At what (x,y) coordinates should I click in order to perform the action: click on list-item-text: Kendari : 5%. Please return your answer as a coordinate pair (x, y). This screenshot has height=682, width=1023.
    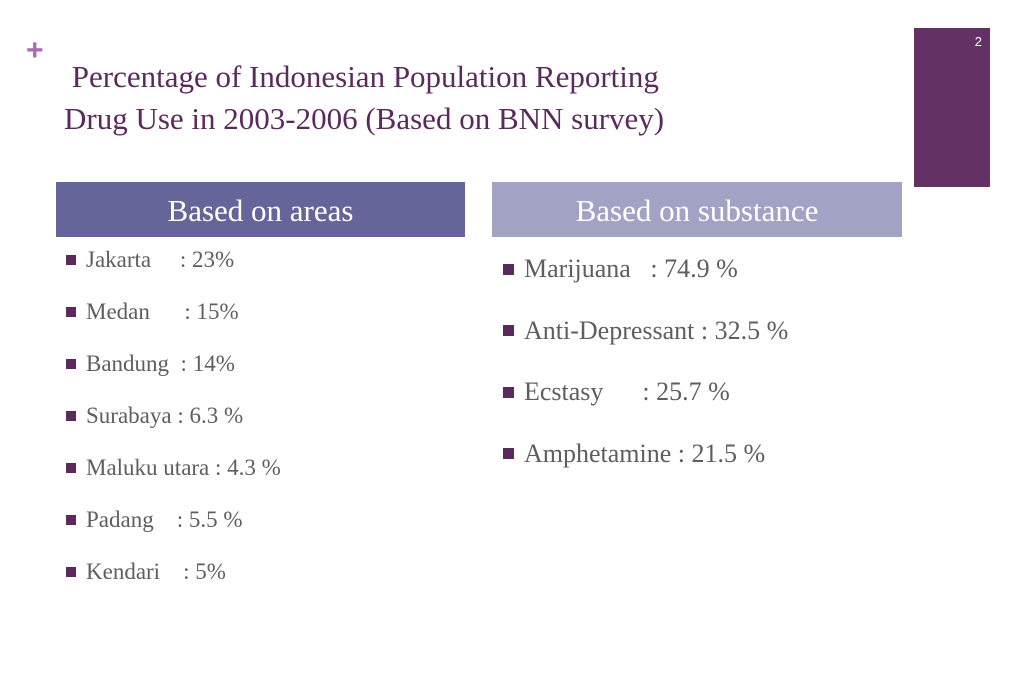
    Looking at the image, I should click on (156, 571).